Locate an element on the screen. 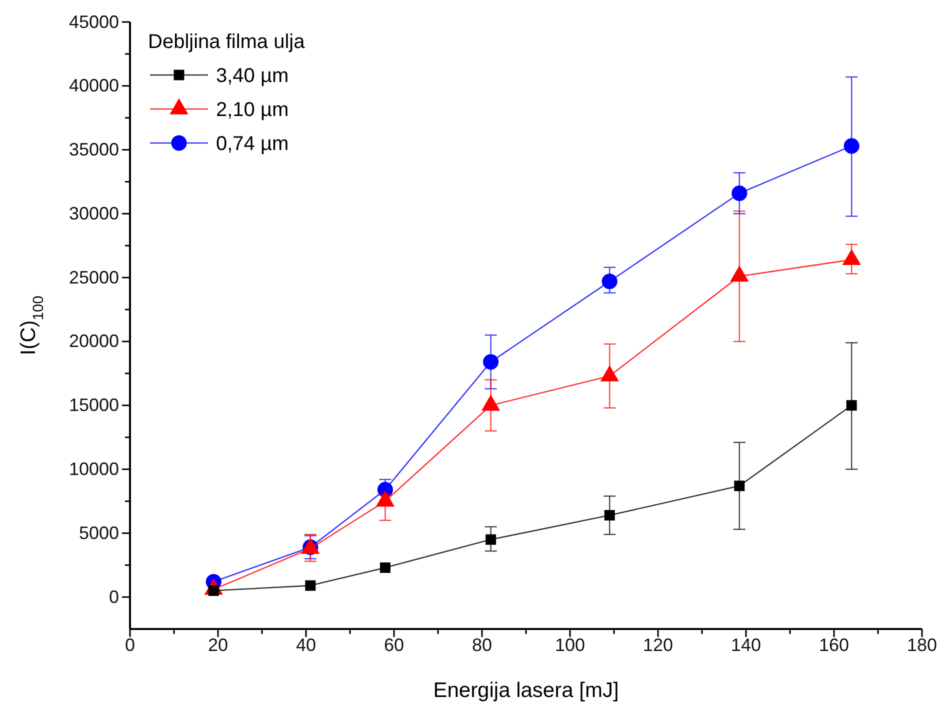  y-tick-label: 20000 is located at coordinates (93, 341).